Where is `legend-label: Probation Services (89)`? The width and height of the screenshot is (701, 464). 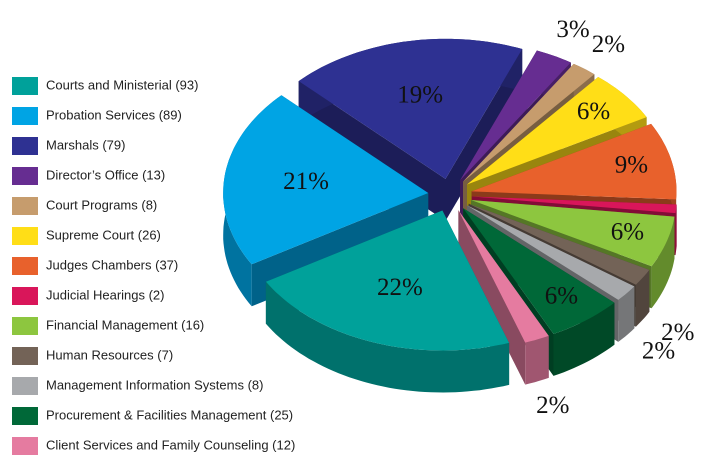
legend-label: Probation Services (89) is located at coordinates (114, 114).